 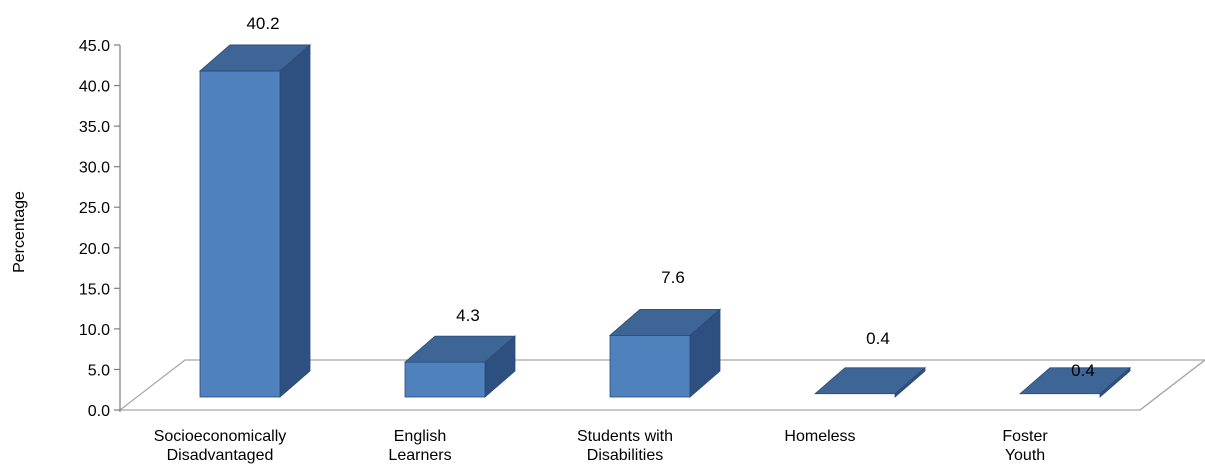 I want to click on y-tick-label: 25.0, so click(x=94, y=208).